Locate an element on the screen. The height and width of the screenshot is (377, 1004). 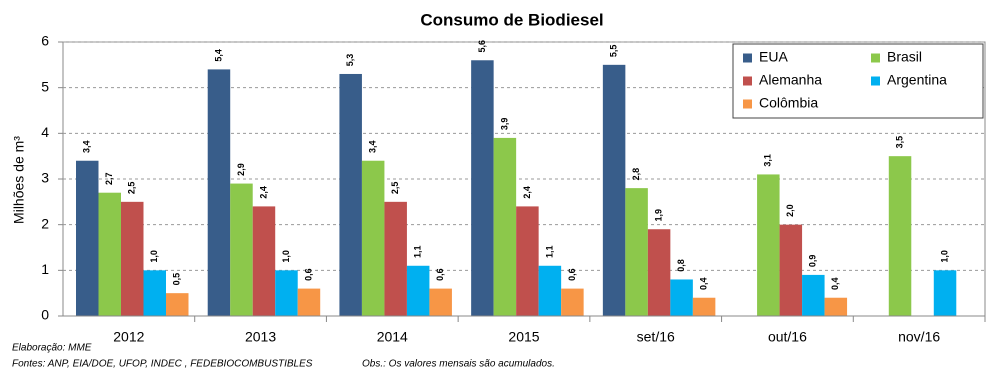
x-tick-label: 2012 is located at coordinates (128, 337).